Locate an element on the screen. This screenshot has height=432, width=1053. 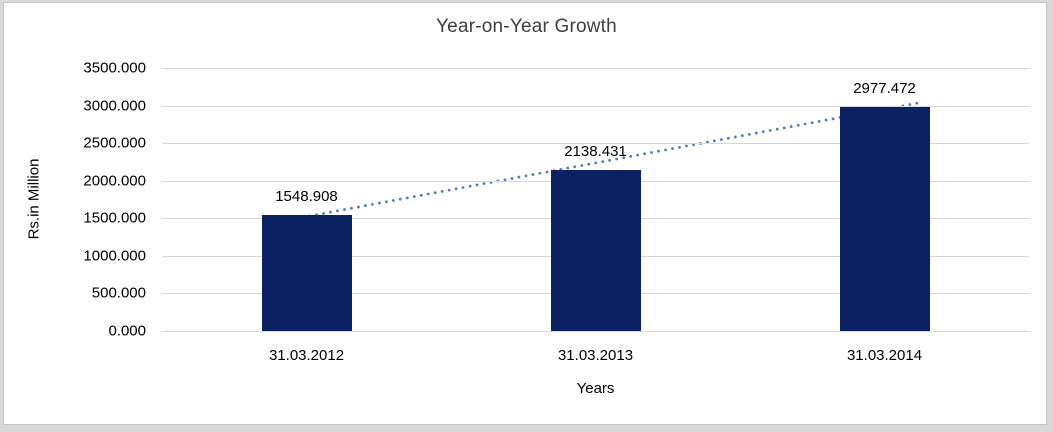
x-tick-label: 31.03.2013 is located at coordinates (595, 355).